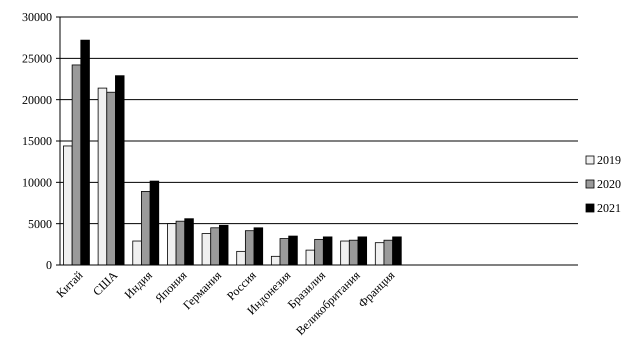  I want to click on y-tick-label: 30000, so click(37, 17).